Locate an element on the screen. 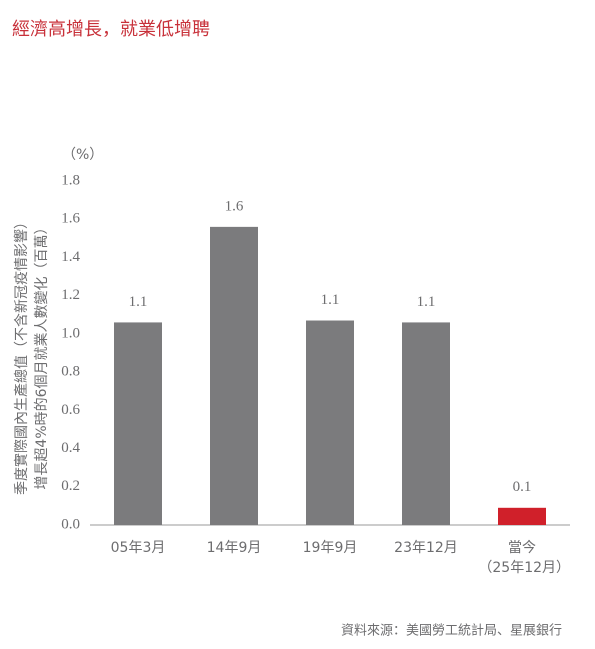 Image resolution: width=595 pixels, height=649 pixels. y-axis-title: 增長超4%時的6個月就業人數變化（百萬） is located at coordinates (42, 354).